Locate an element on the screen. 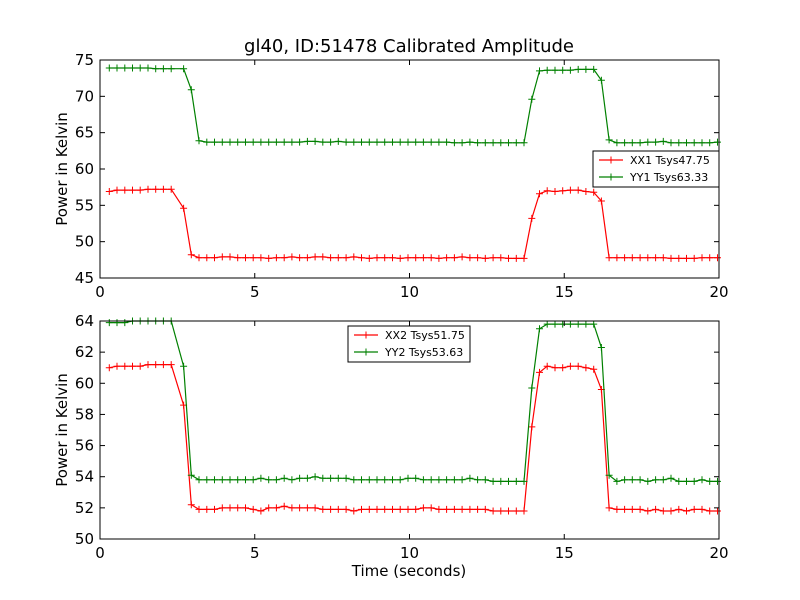  bottom-y-tick-label: 52 is located at coordinates (84, 508).